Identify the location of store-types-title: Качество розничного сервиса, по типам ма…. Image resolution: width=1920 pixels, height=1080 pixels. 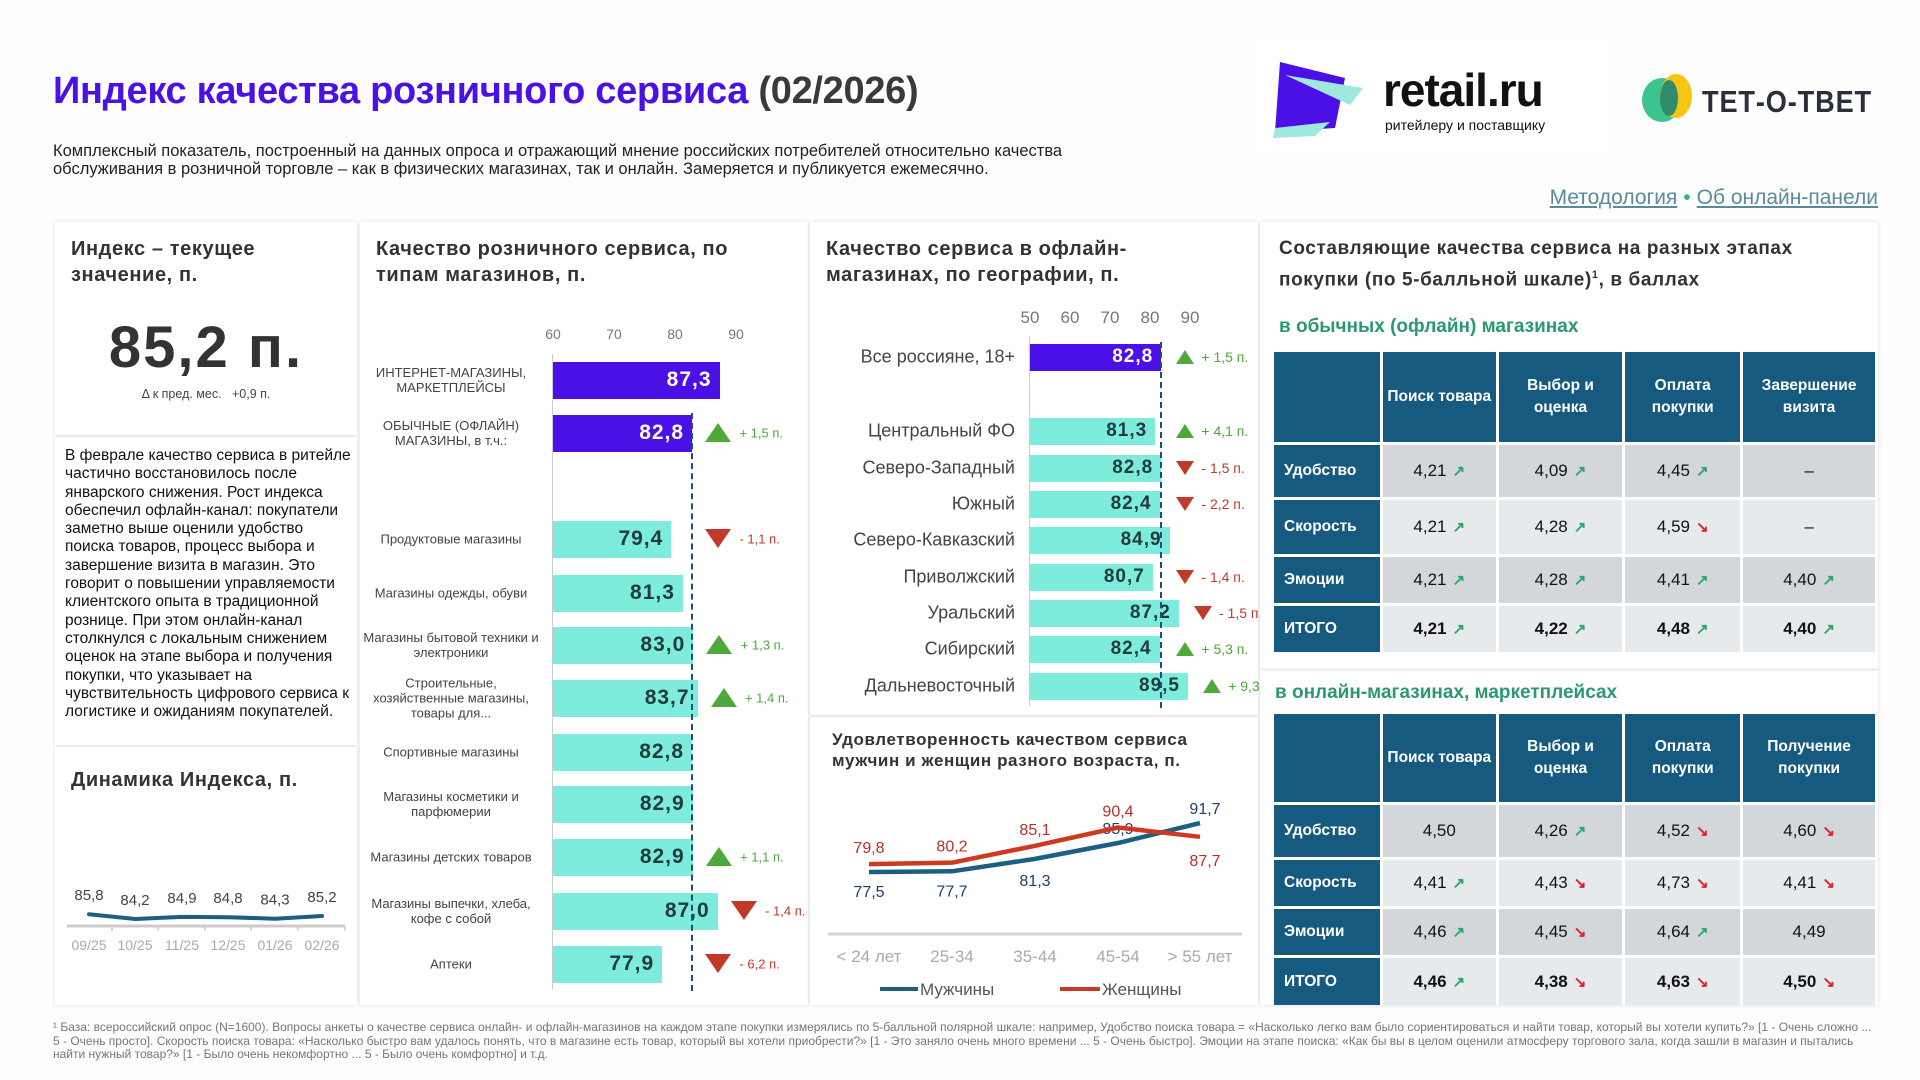
(552, 262).